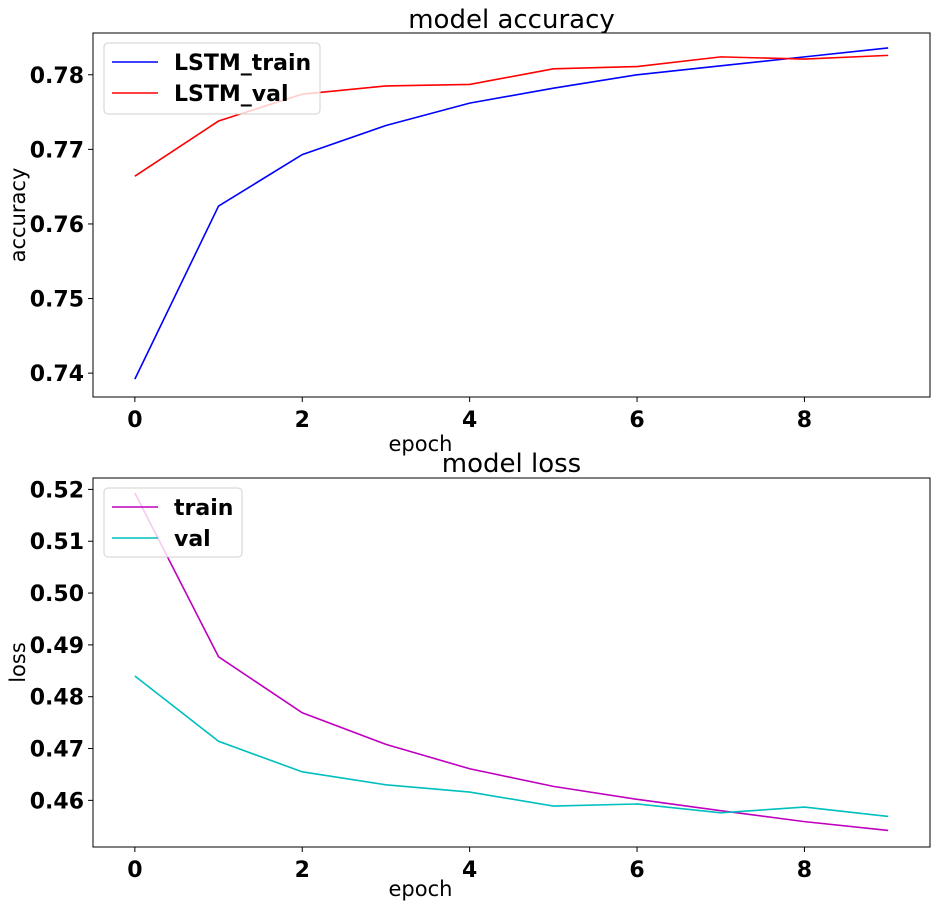 The width and height of the screenshot is (936, 906). I want to click on y-tick-label: 0.49, so click(57, 646).